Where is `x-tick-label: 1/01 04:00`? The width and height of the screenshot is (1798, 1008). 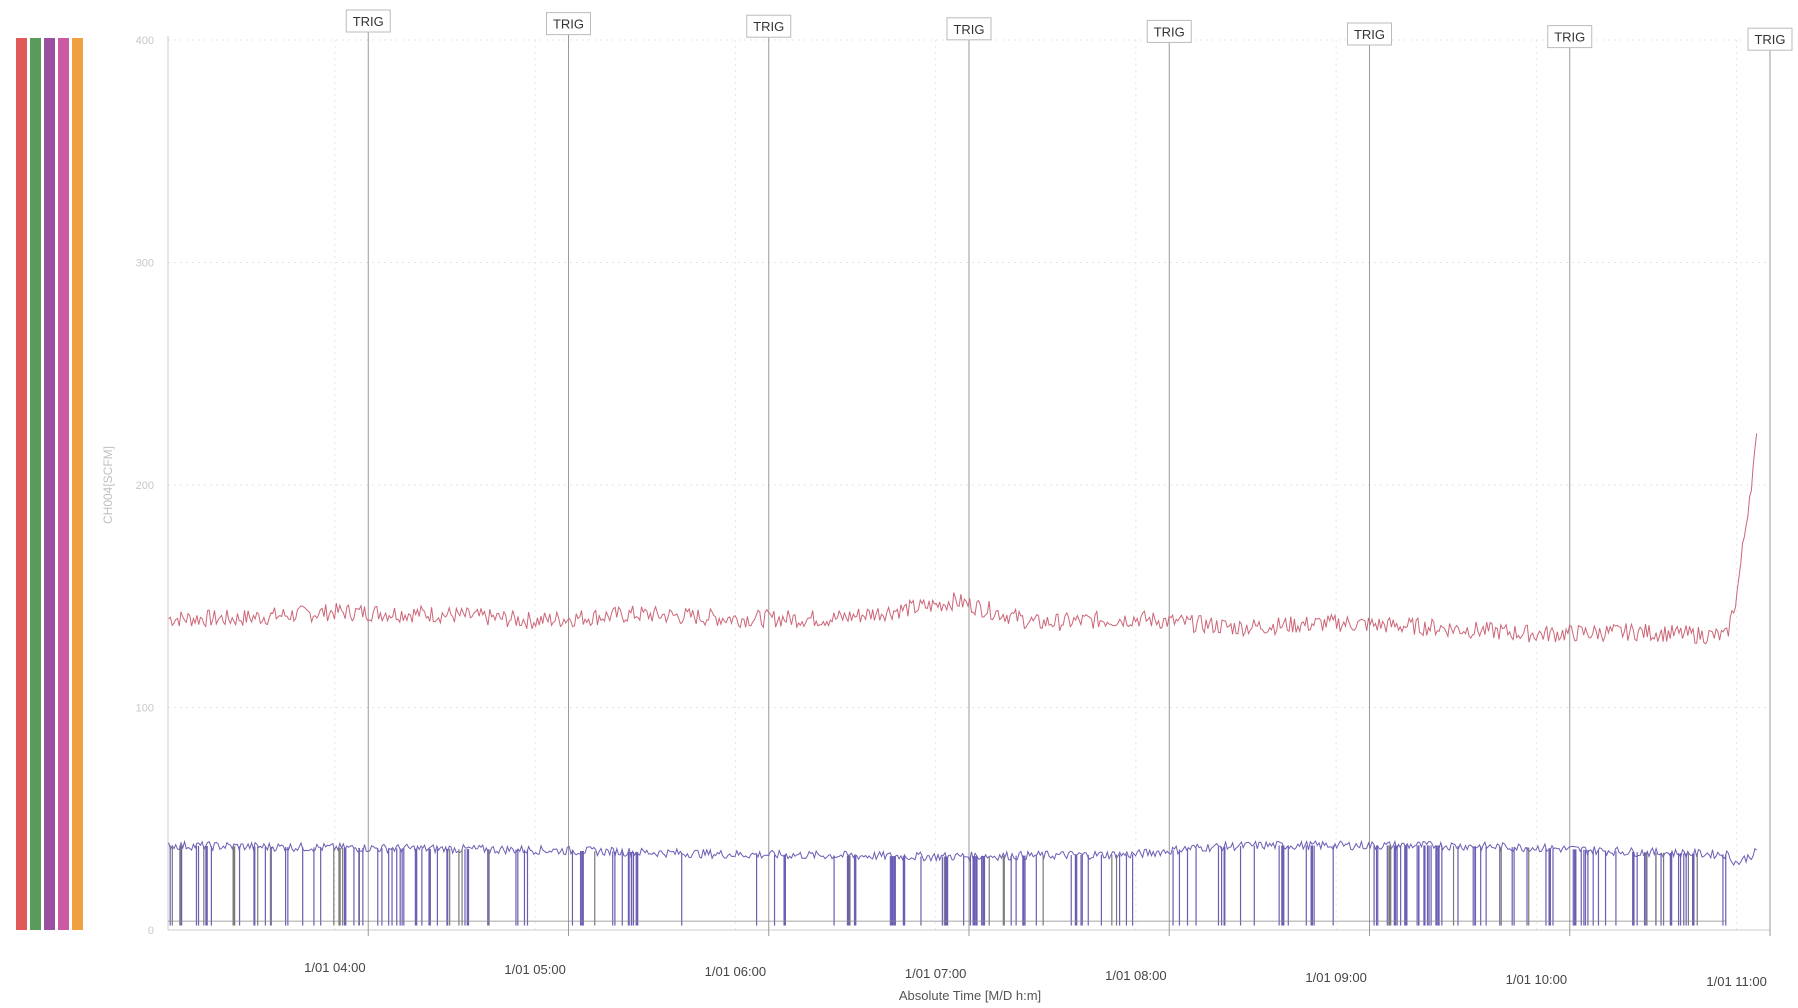
x-tick-label: 1/01 04:00 is located at coordinates (334, 967).